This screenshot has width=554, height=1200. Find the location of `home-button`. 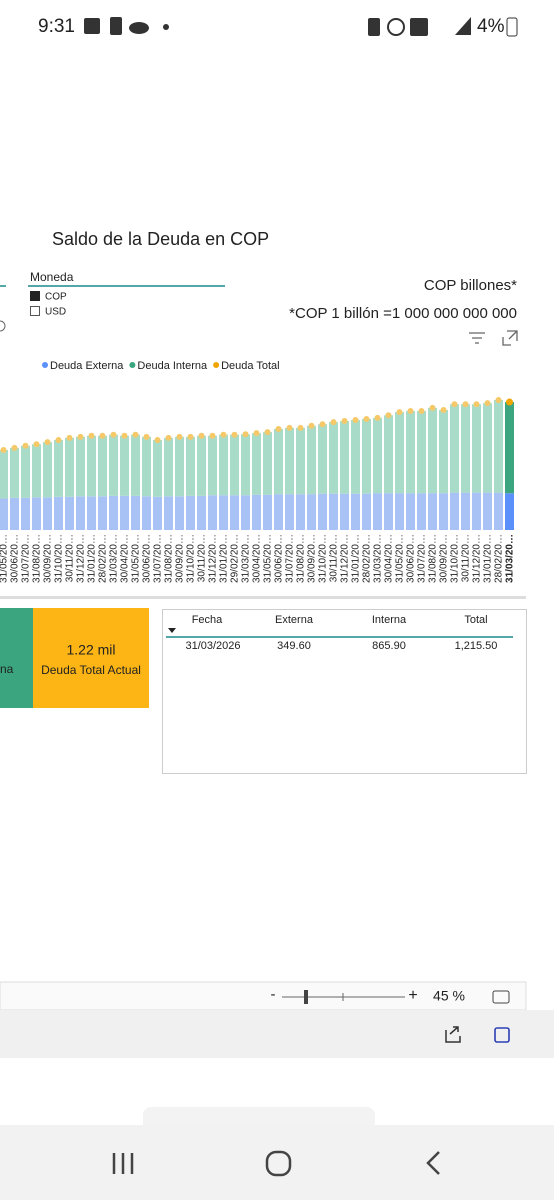

home-button is located at coordinates (278, 1163).